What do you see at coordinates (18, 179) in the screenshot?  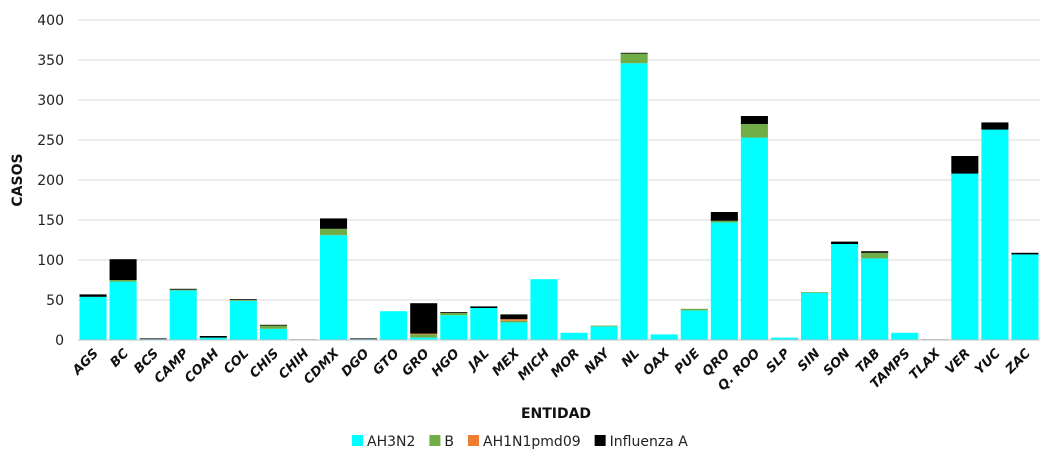 I see `y-axis-title: CASOS` at bounding box center [18, 179].